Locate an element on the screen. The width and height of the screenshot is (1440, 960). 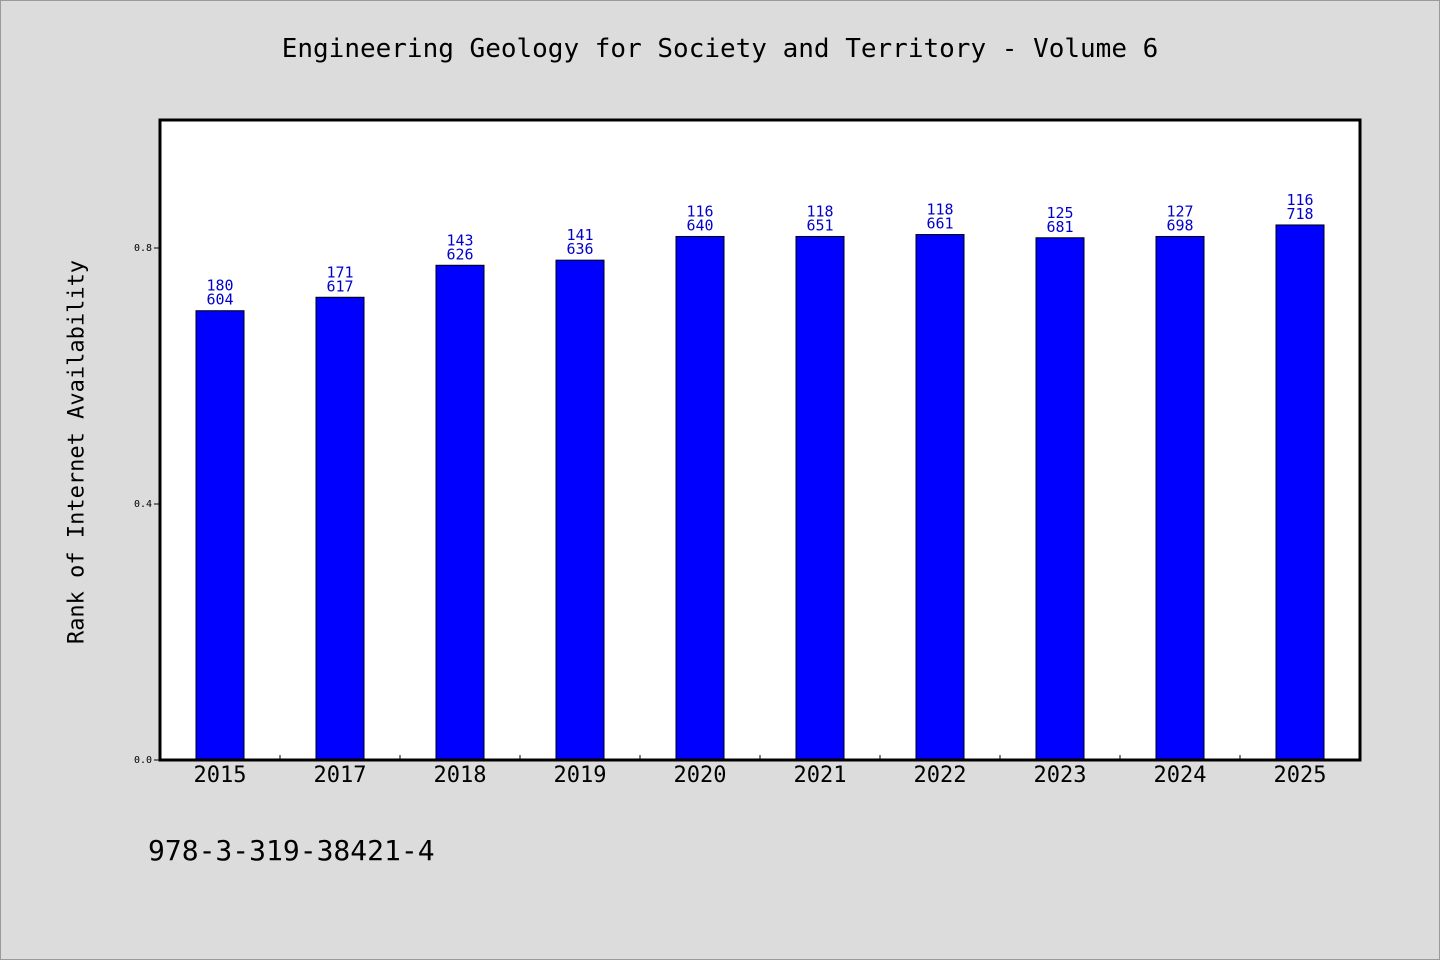
data-label-bottom: 681 is located at coordinates (1059, 227).